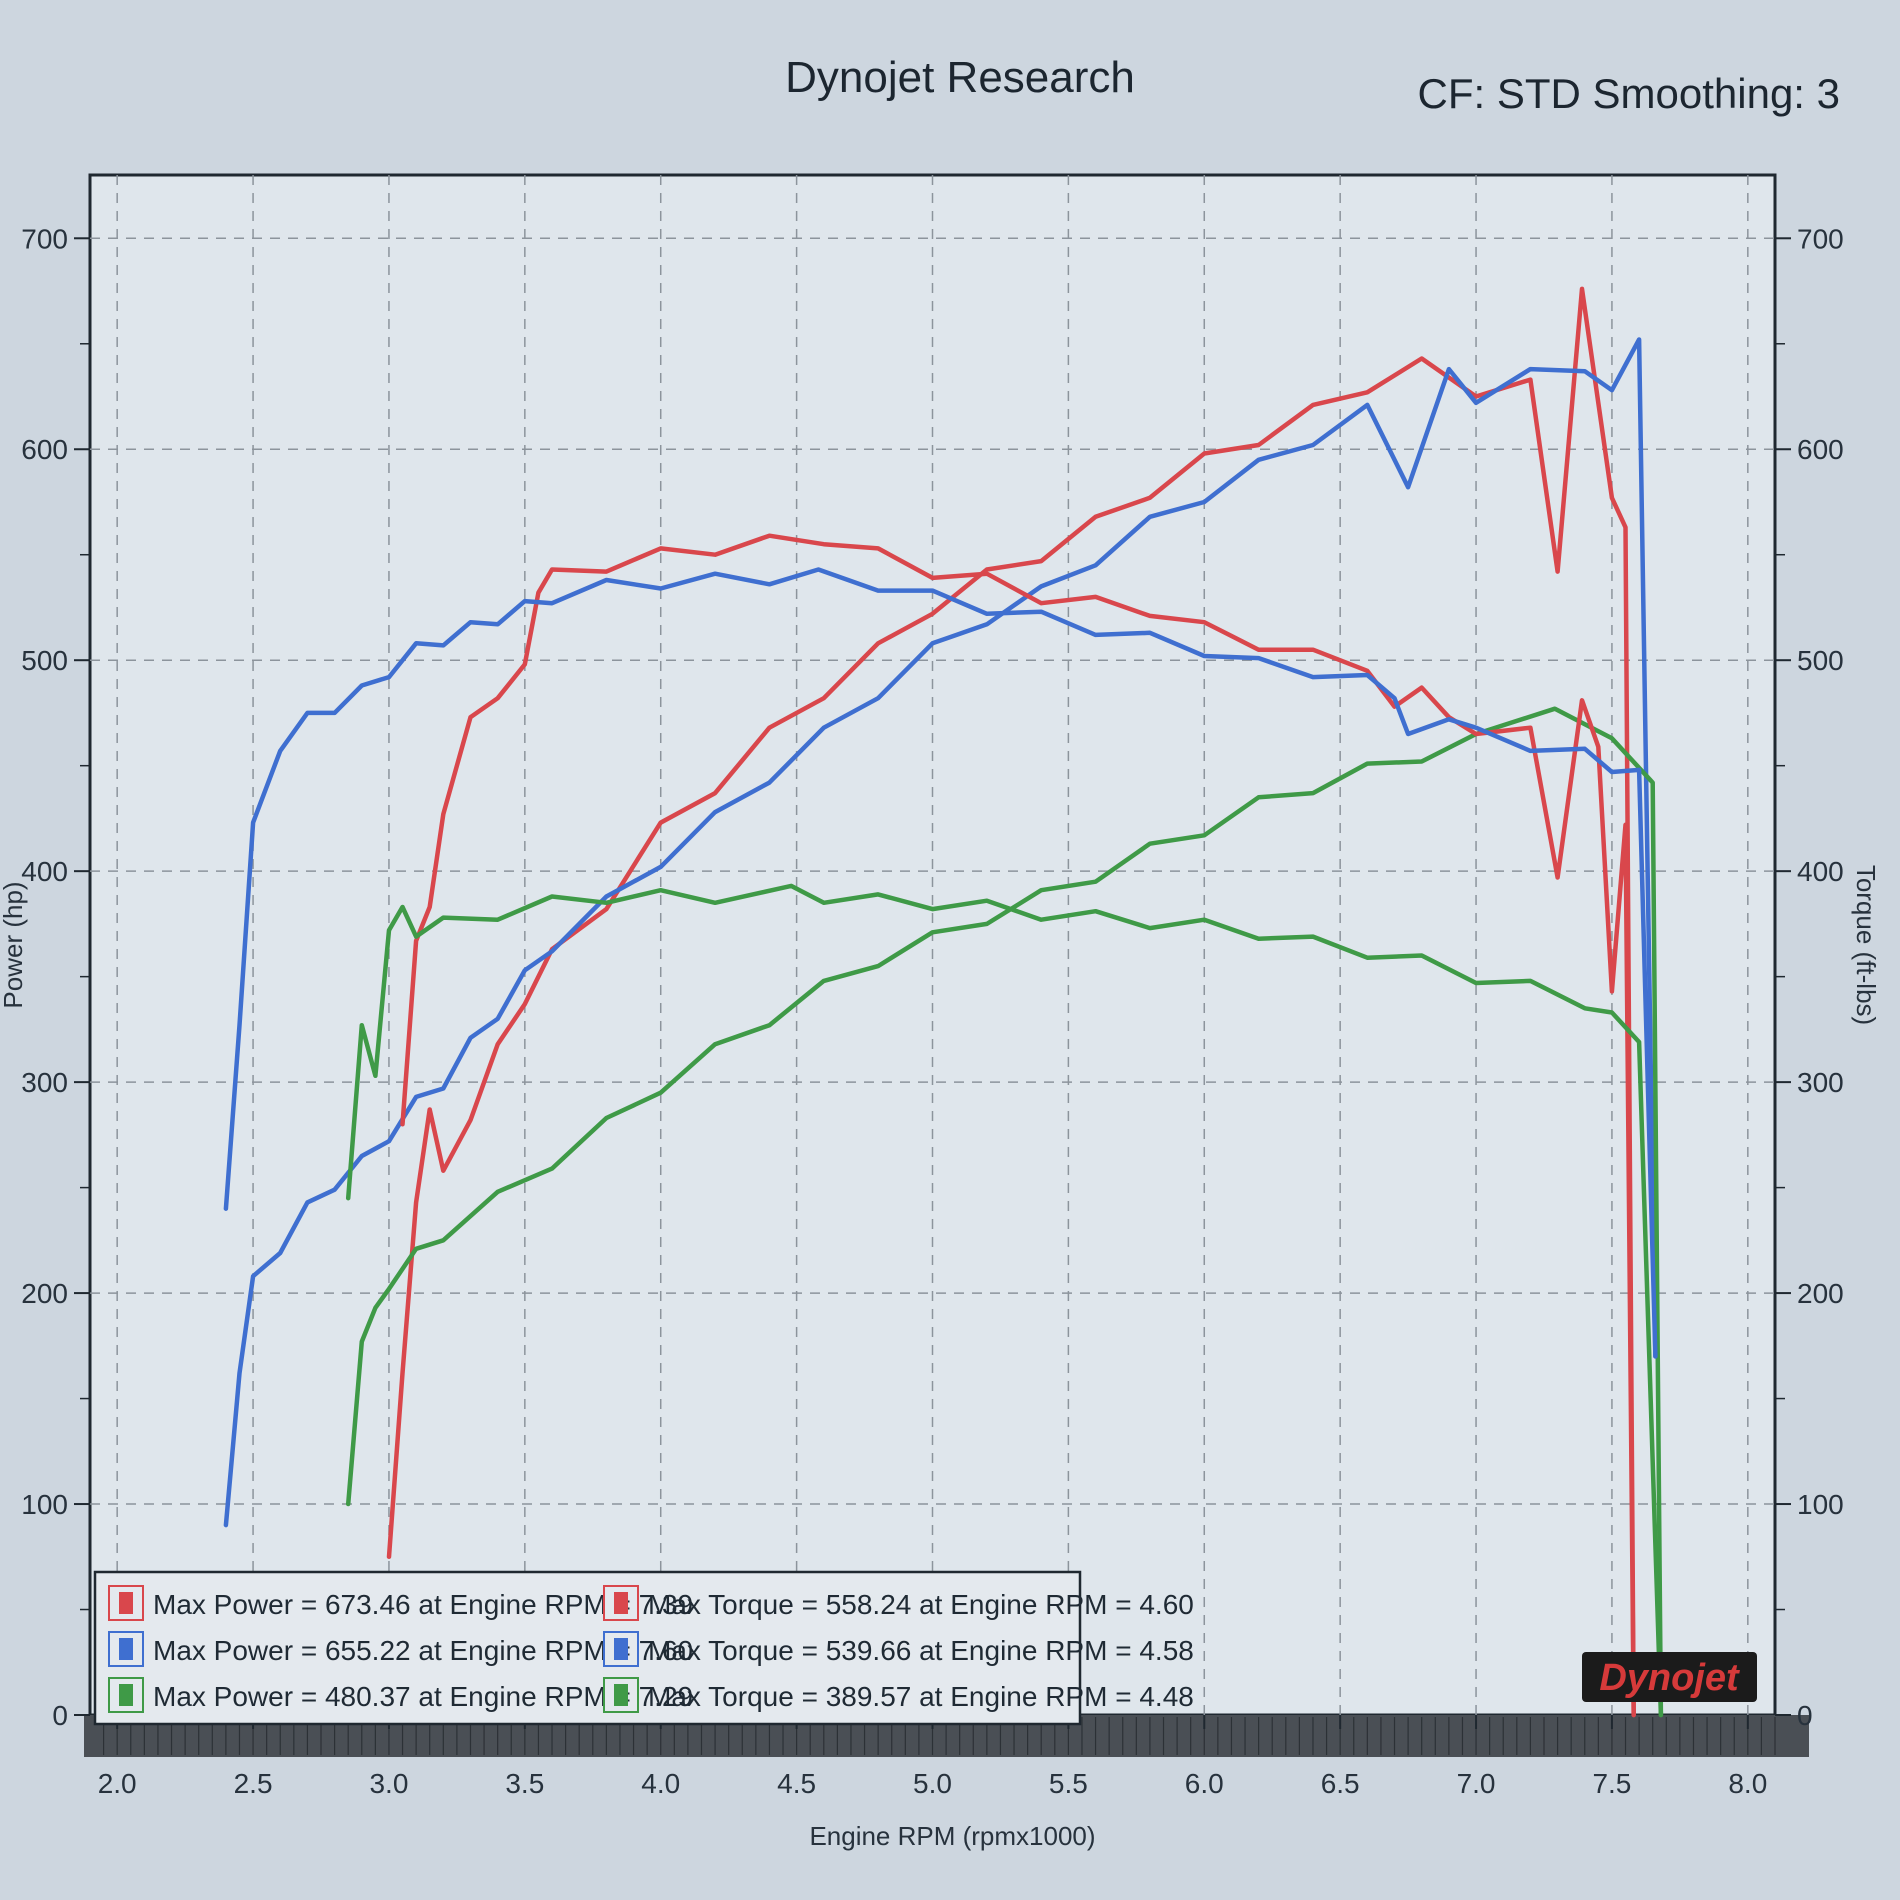  I want to click on right-tick-label: 700, so click(1820, 238).